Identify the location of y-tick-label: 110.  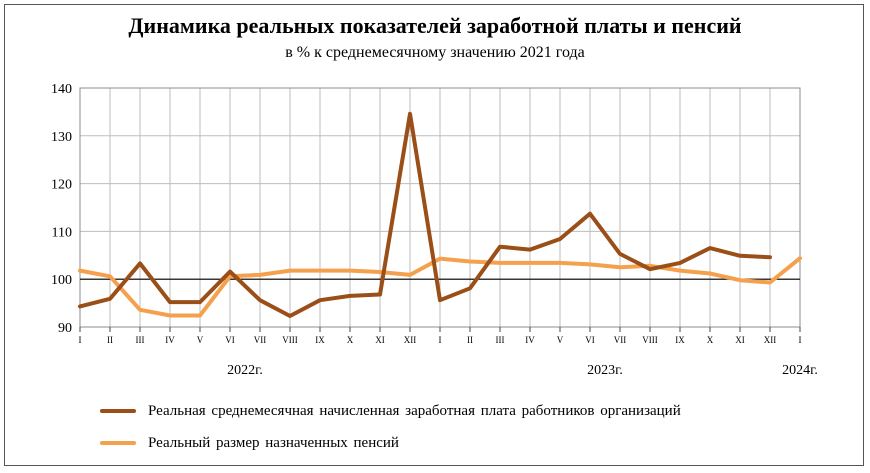
(62, 232).